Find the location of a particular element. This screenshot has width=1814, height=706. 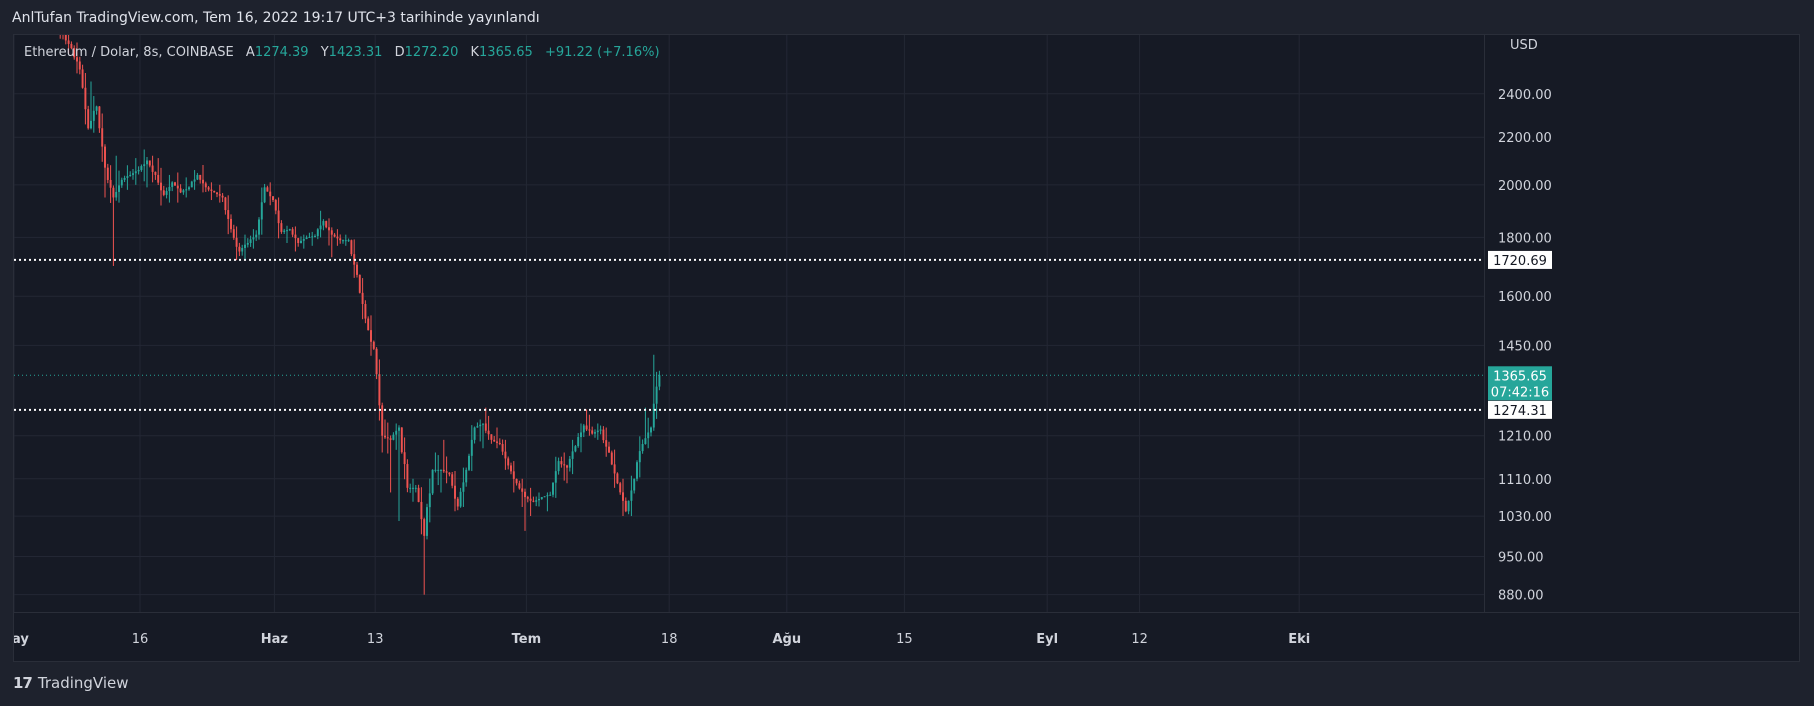

legend-close: 1365.65 is located at coordinates (506, 52).